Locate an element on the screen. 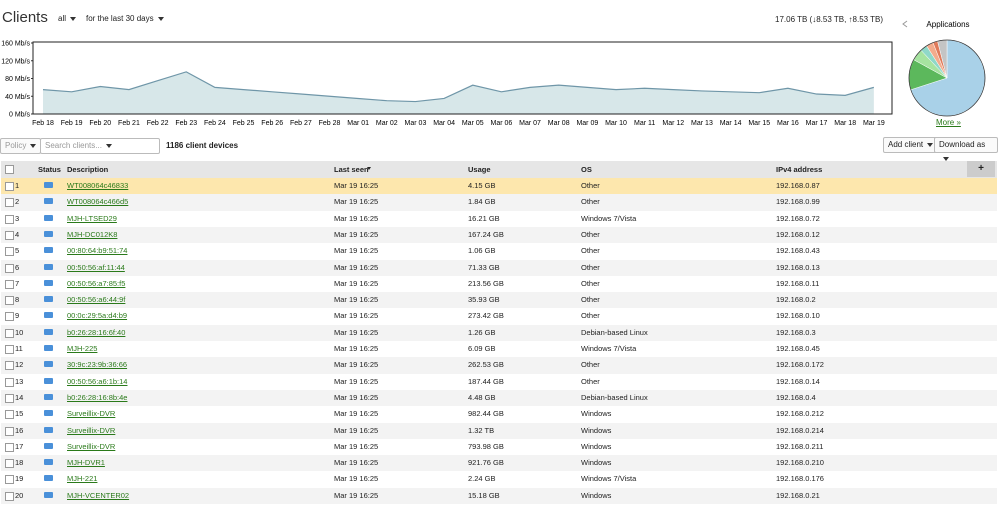 Image resolution: width=998 pixels, height=506 pixels. client-description: 00:50:56:a7:85:f5 is located at coordinates (96, 284).